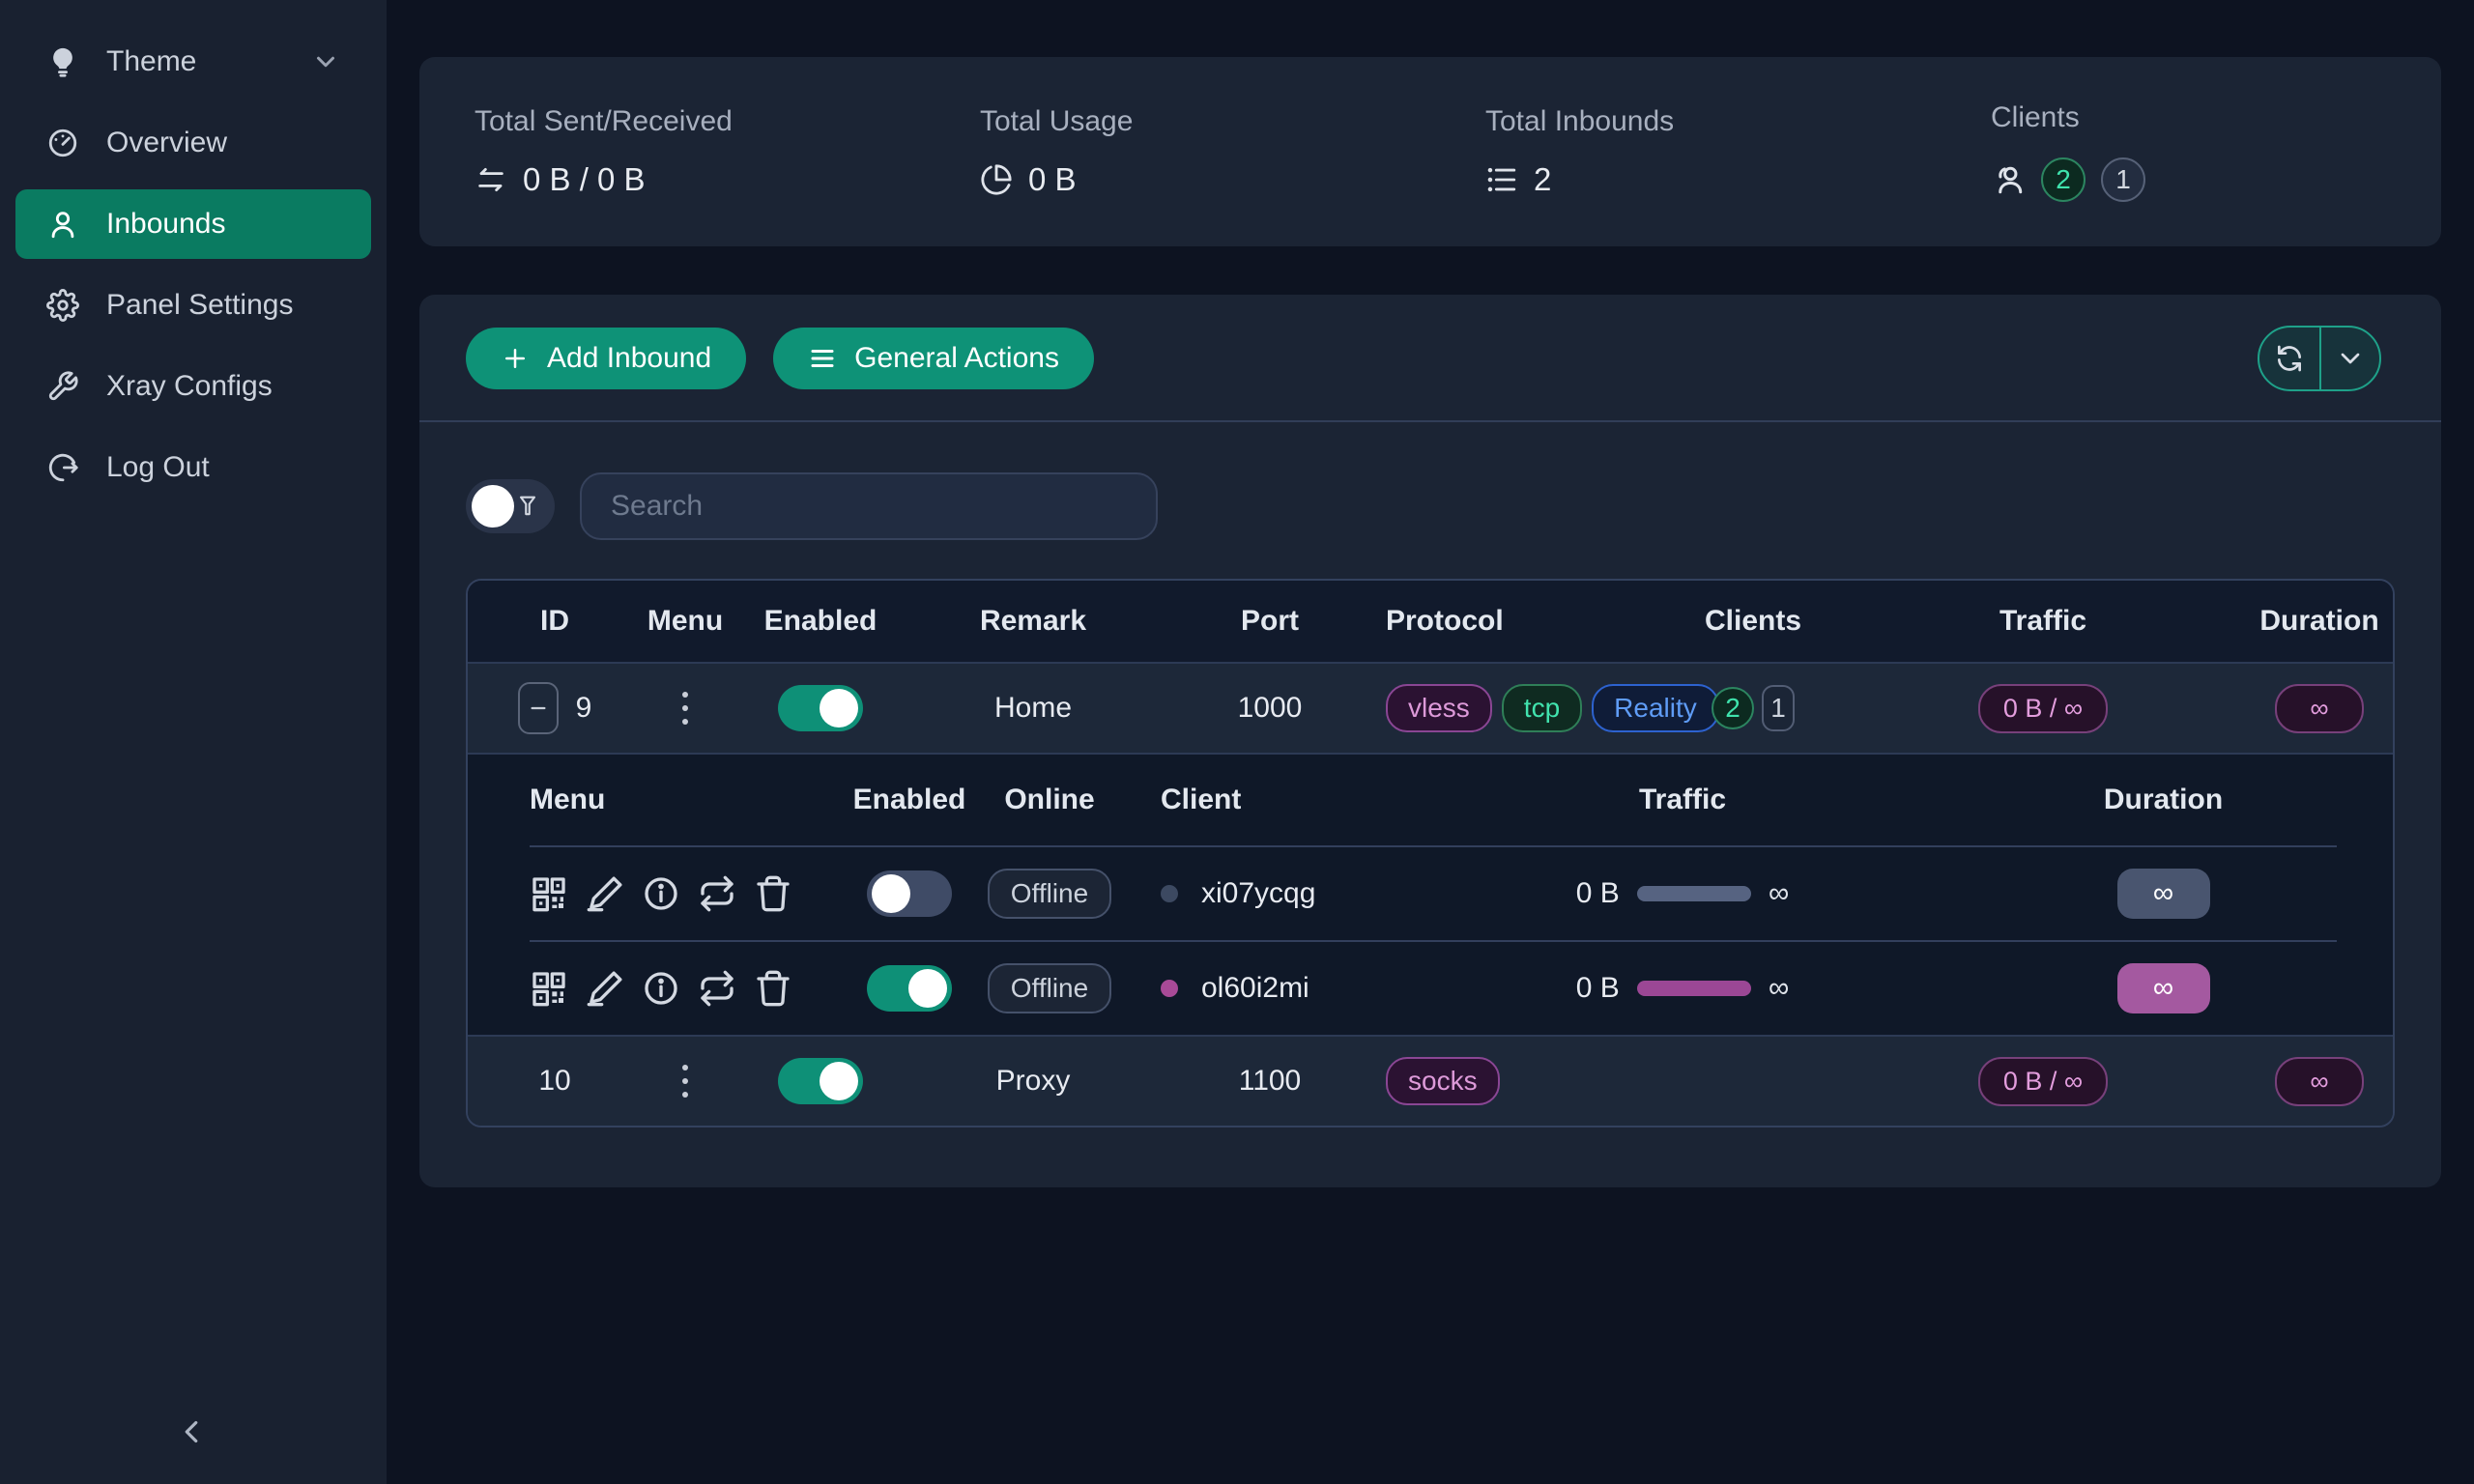 The width and height of the screenshot is (2474, 1484). I want to click on sidebar-item-inbounds: Inbounds, so click(193, 224).